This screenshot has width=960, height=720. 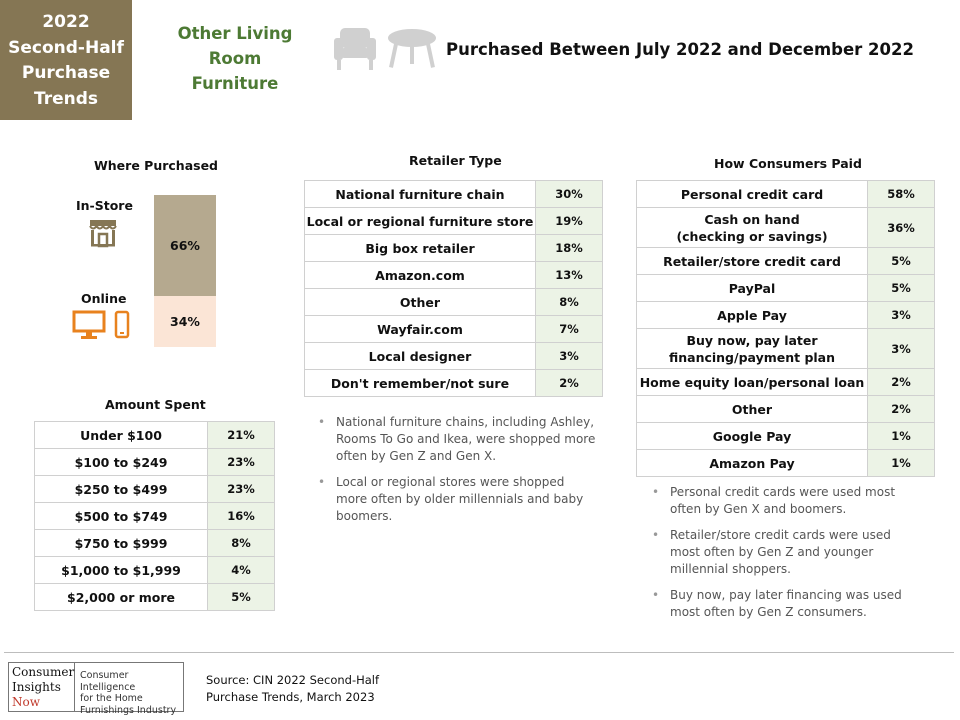 What do you see at coordinates (104, 298) in the screenshot?
I see `online-label: Online` at bounding box center [104, 298].